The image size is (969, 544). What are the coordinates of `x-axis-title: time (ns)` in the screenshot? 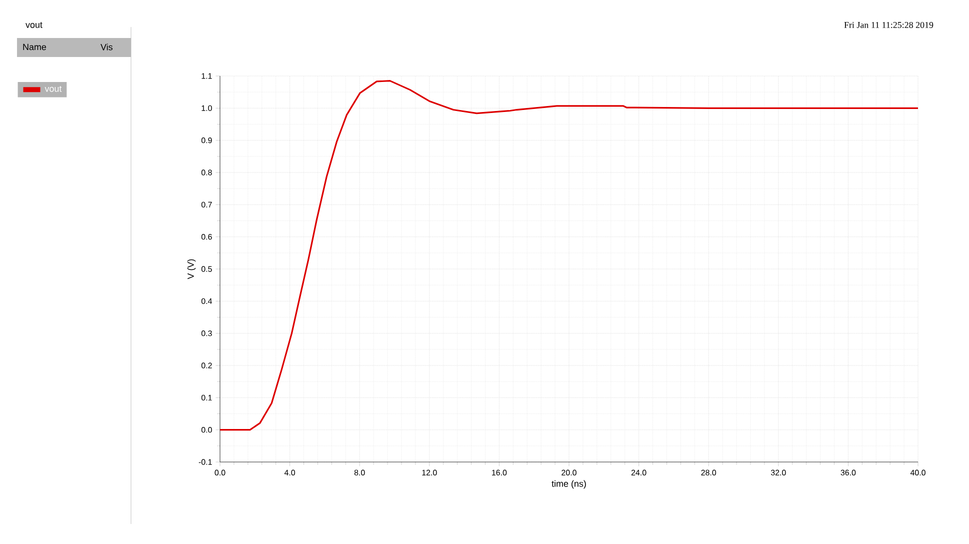 It's located at (569, 484).